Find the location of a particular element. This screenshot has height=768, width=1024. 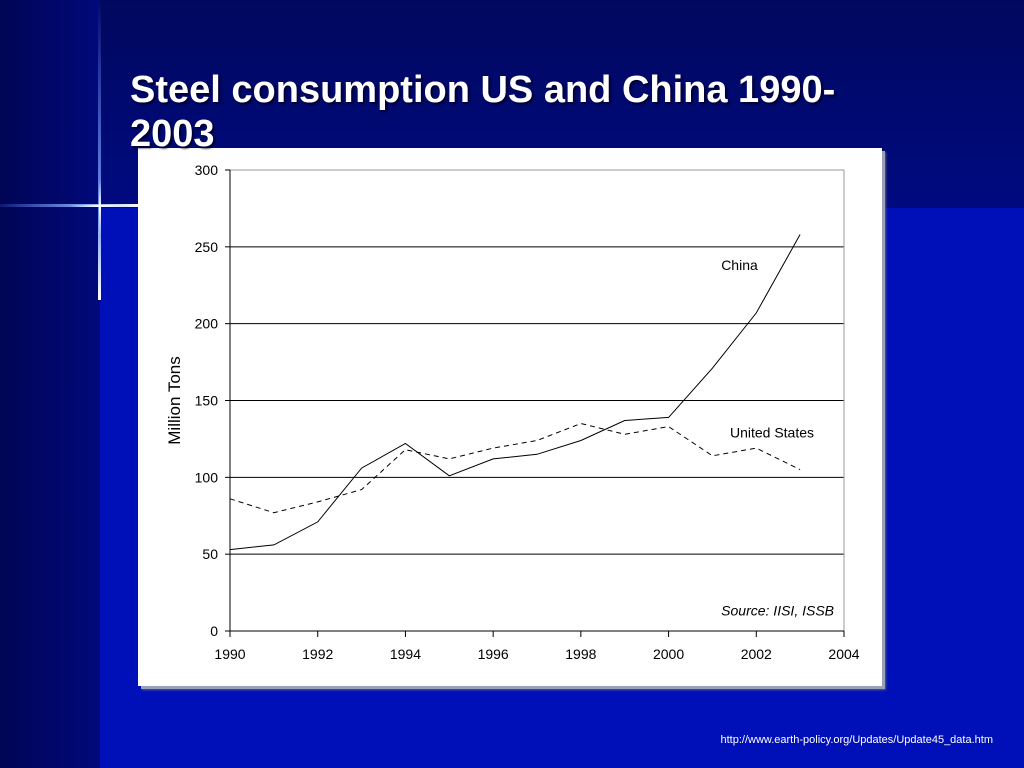

x-tick-label: 2002 is located at coordinates (756, 654).